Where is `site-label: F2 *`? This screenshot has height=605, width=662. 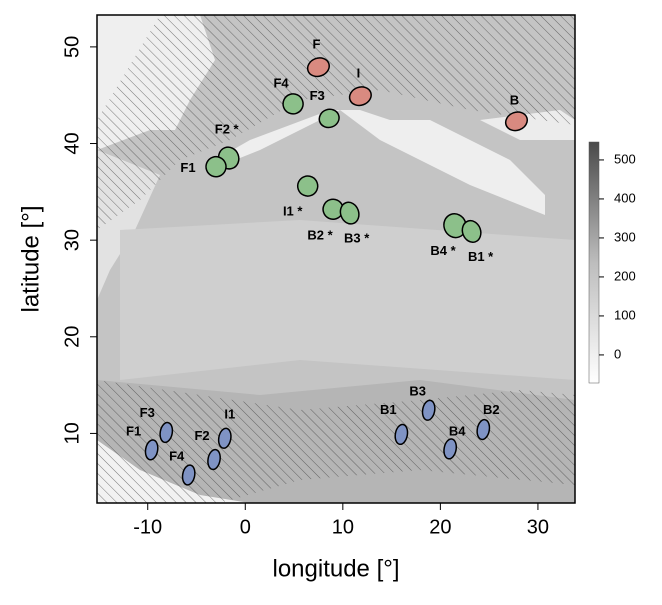
site-label: F2 * is located at coordinates (227, 128).